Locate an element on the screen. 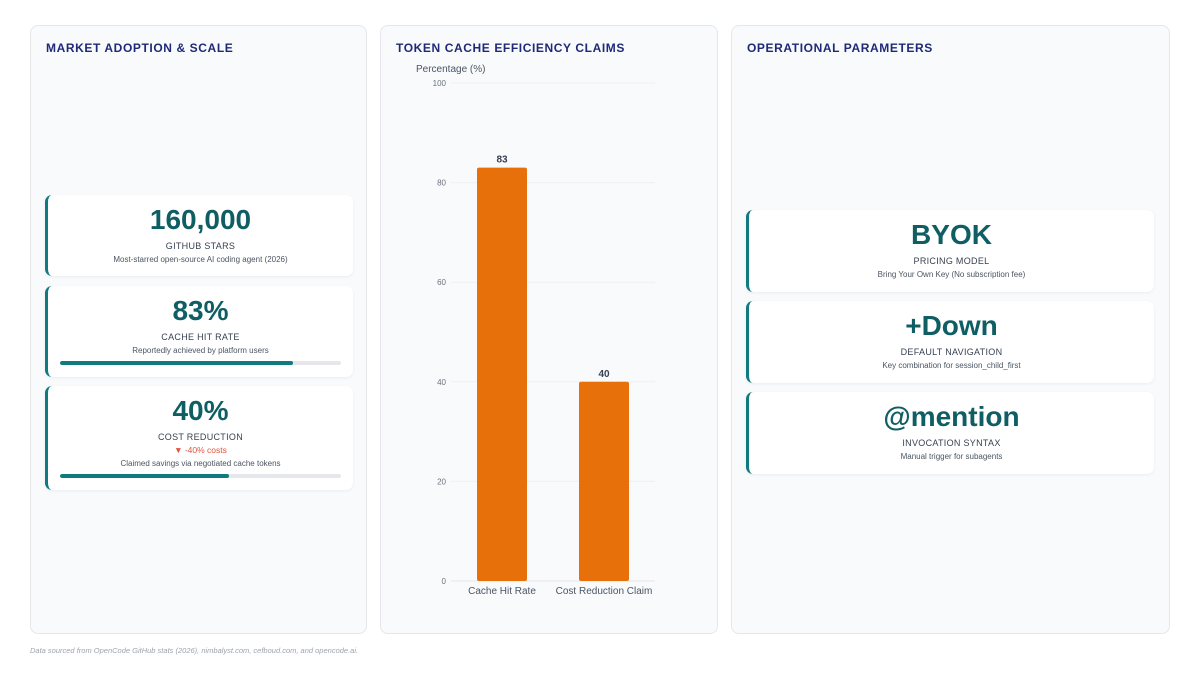  github-stars-label: GITHUB STARS is located at coordinates (200, 246).